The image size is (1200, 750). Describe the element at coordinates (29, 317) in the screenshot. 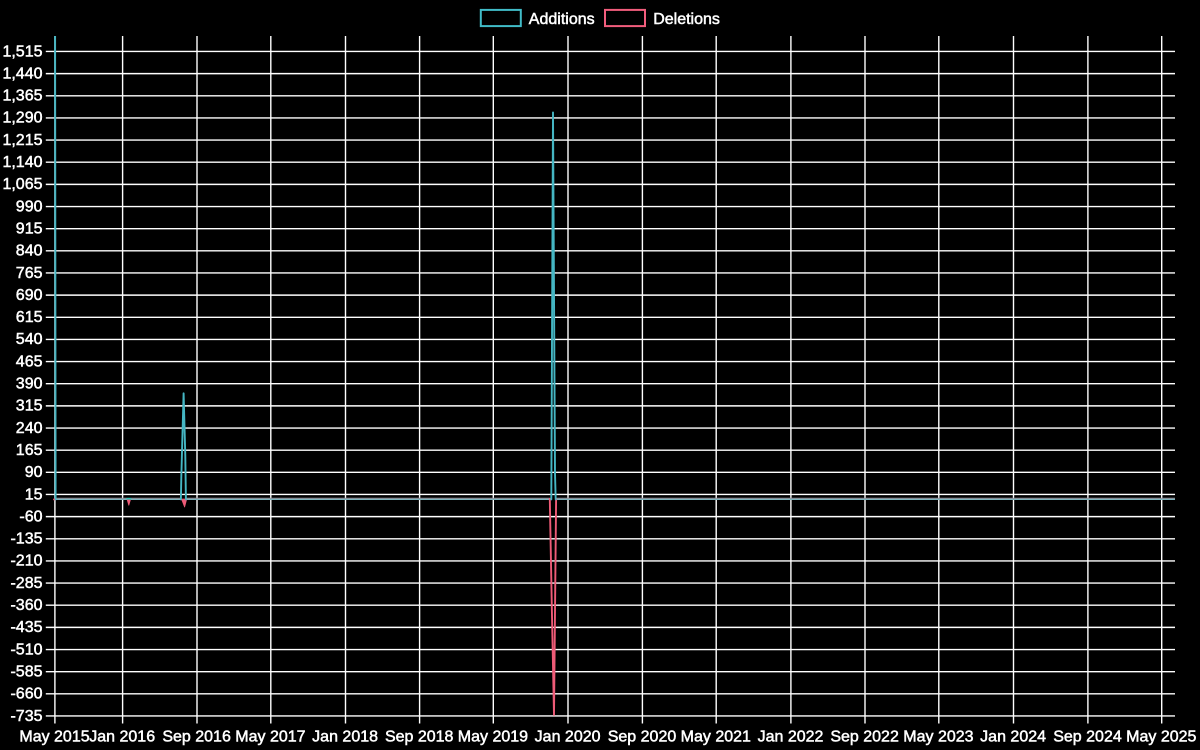

I see `svg-text: 615` at that location.